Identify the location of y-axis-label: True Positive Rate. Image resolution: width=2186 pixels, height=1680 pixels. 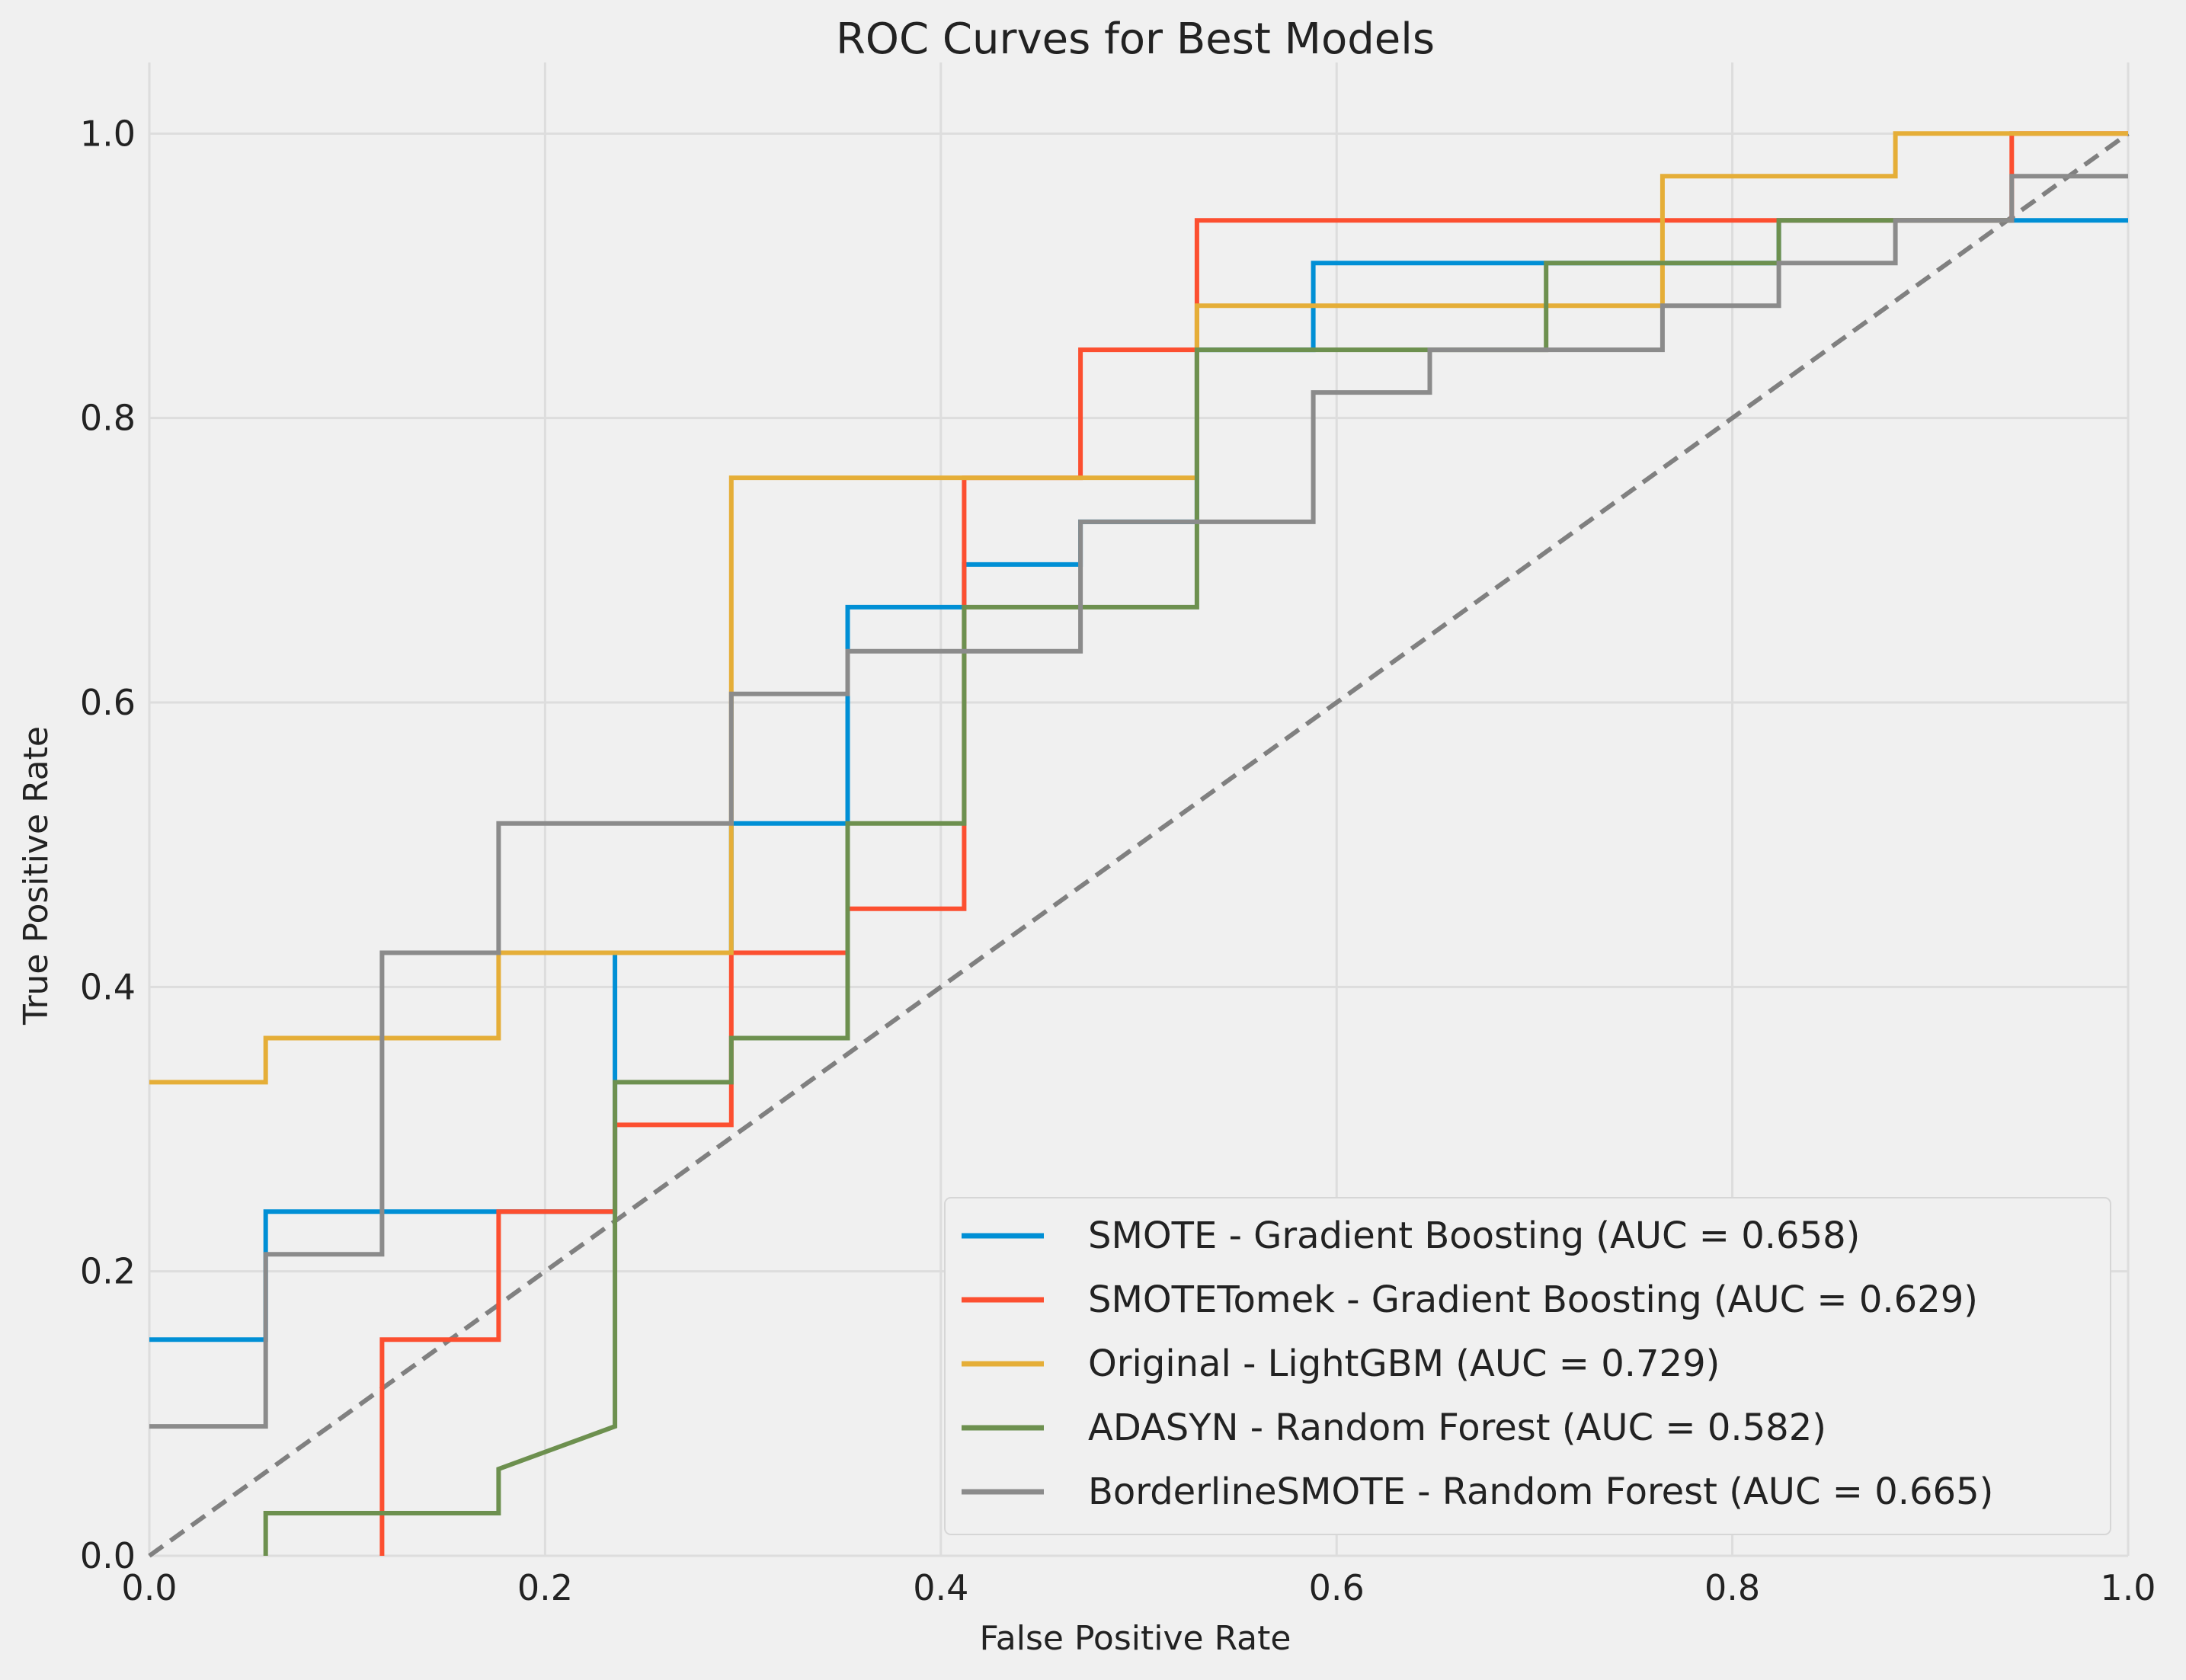
(36, 876).